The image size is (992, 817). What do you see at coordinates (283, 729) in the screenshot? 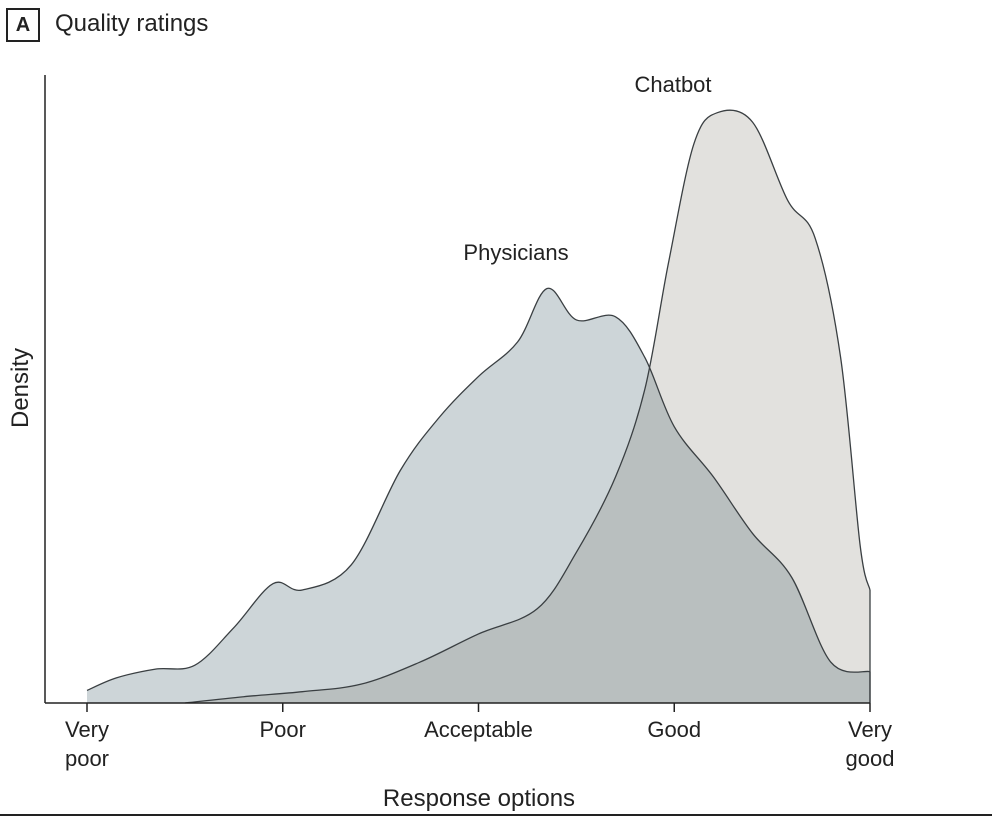
I see `x-tick-label: Poor` at bounding box center [283, 729].